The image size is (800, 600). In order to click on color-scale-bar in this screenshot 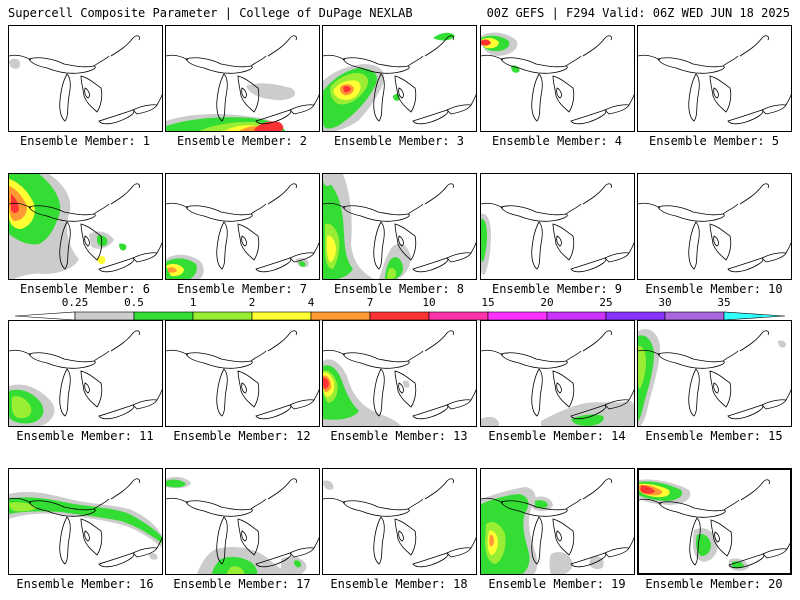, I will do `click(400, 316)`.